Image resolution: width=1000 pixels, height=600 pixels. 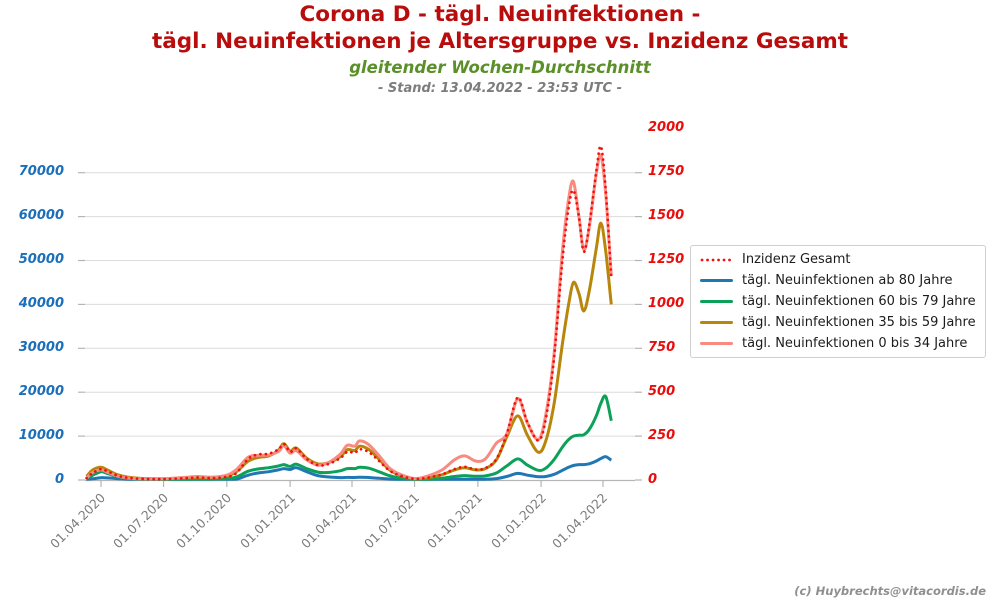 I want to click on legend-item-label: tägl. Neuinfektionen 0 bis 34 Jahre, so click(x=855, y=343).